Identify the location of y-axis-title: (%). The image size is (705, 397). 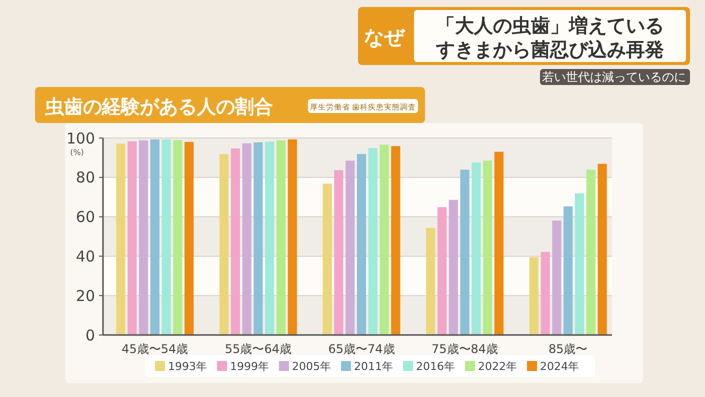
(77, 152).